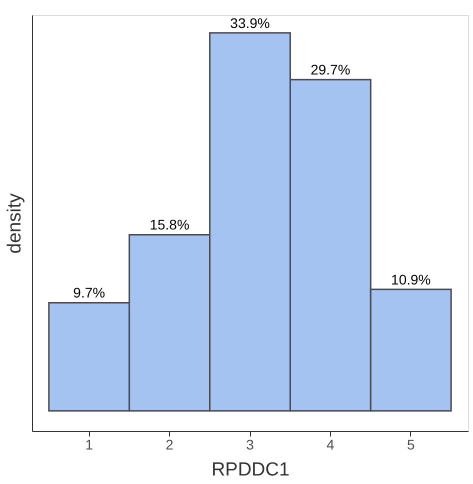  Describe the element at coordinates (89, 292) in the screenshot. I see `data-label: 9.7%` at that location.